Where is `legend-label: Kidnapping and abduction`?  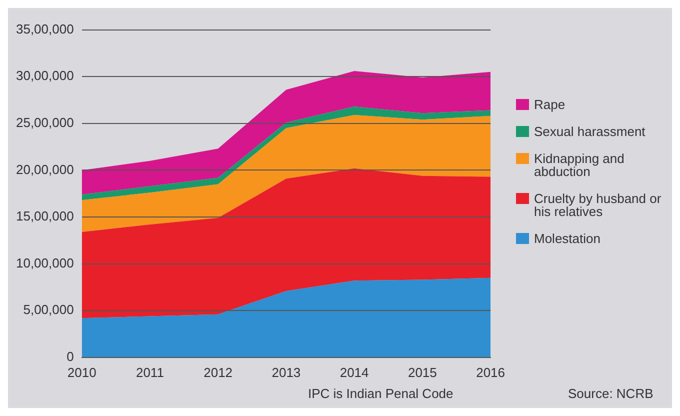 legend-label: Kidnapping and abduction is located at coordinates (580, 165).